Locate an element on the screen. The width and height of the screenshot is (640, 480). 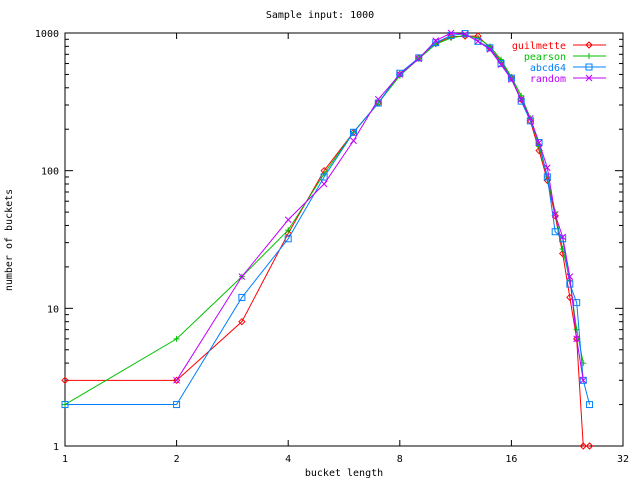
x-tick-label: 32 is located at coordinates (623, 459).